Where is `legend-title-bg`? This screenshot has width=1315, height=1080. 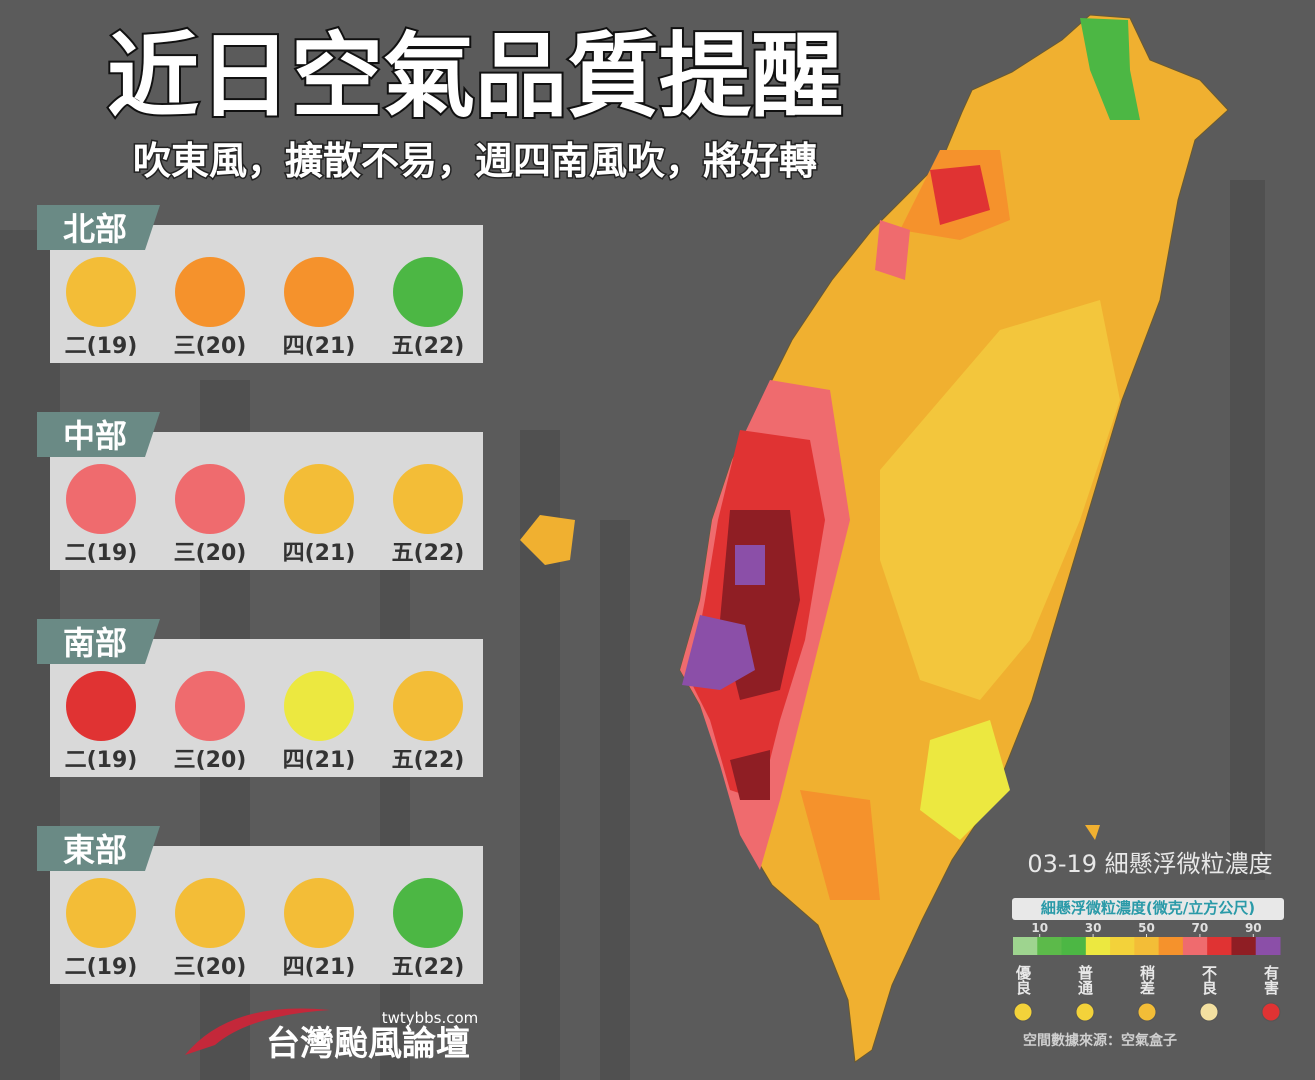
legend-title-bg is located at coordinates (1148, 909).